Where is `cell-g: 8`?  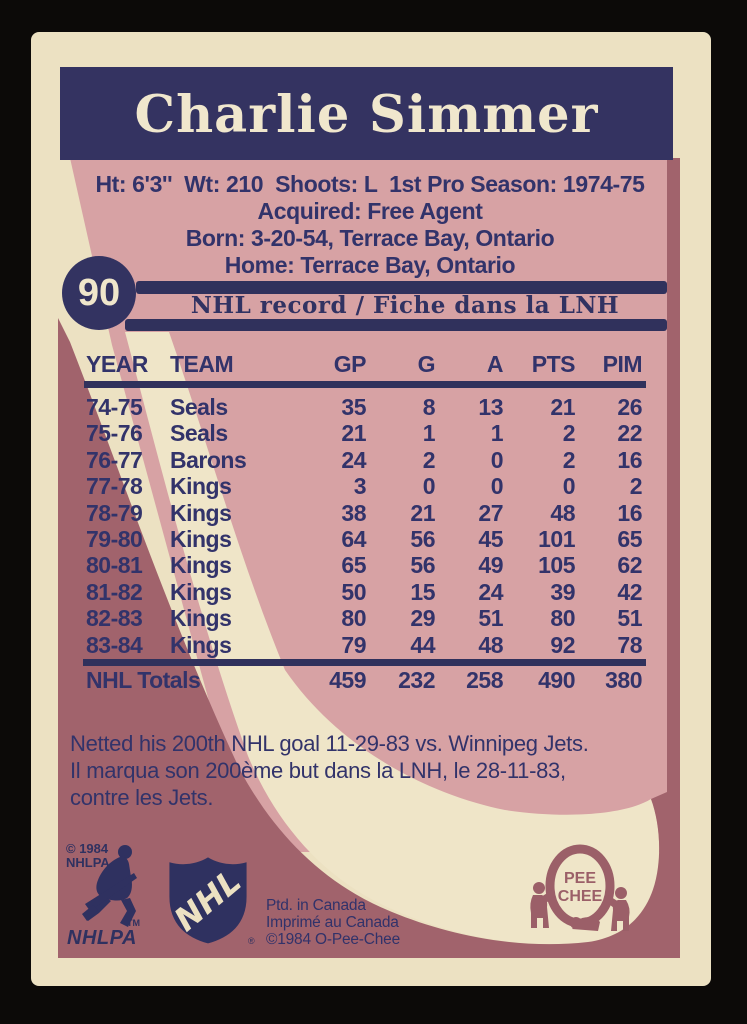 cell-g: 8 is located at coordinates (429, 407).